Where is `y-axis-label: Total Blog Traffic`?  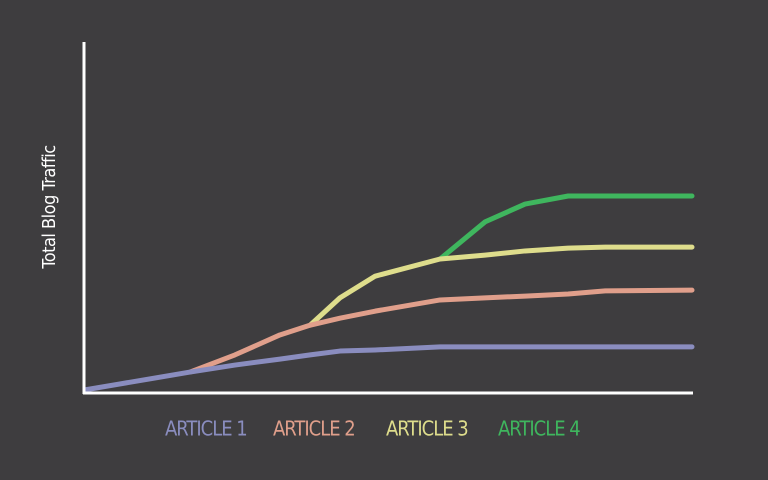
y-axis-label: Total Blog Traffic is located at coordinates (49, 207).